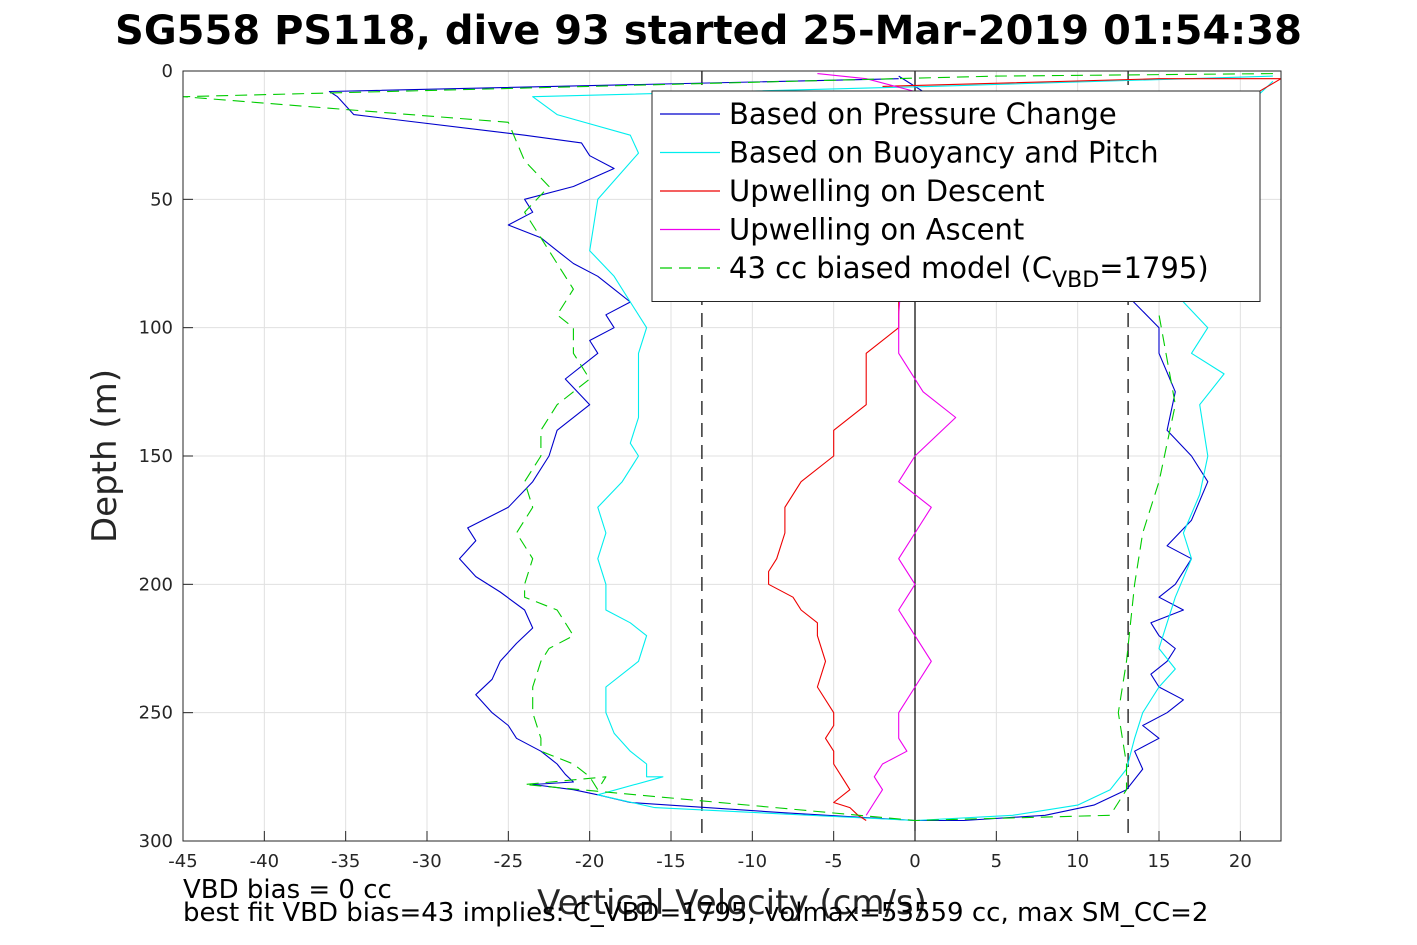  I want to click on vbd-bias-note: VBD bias = 0 cc, so click(287, 890).